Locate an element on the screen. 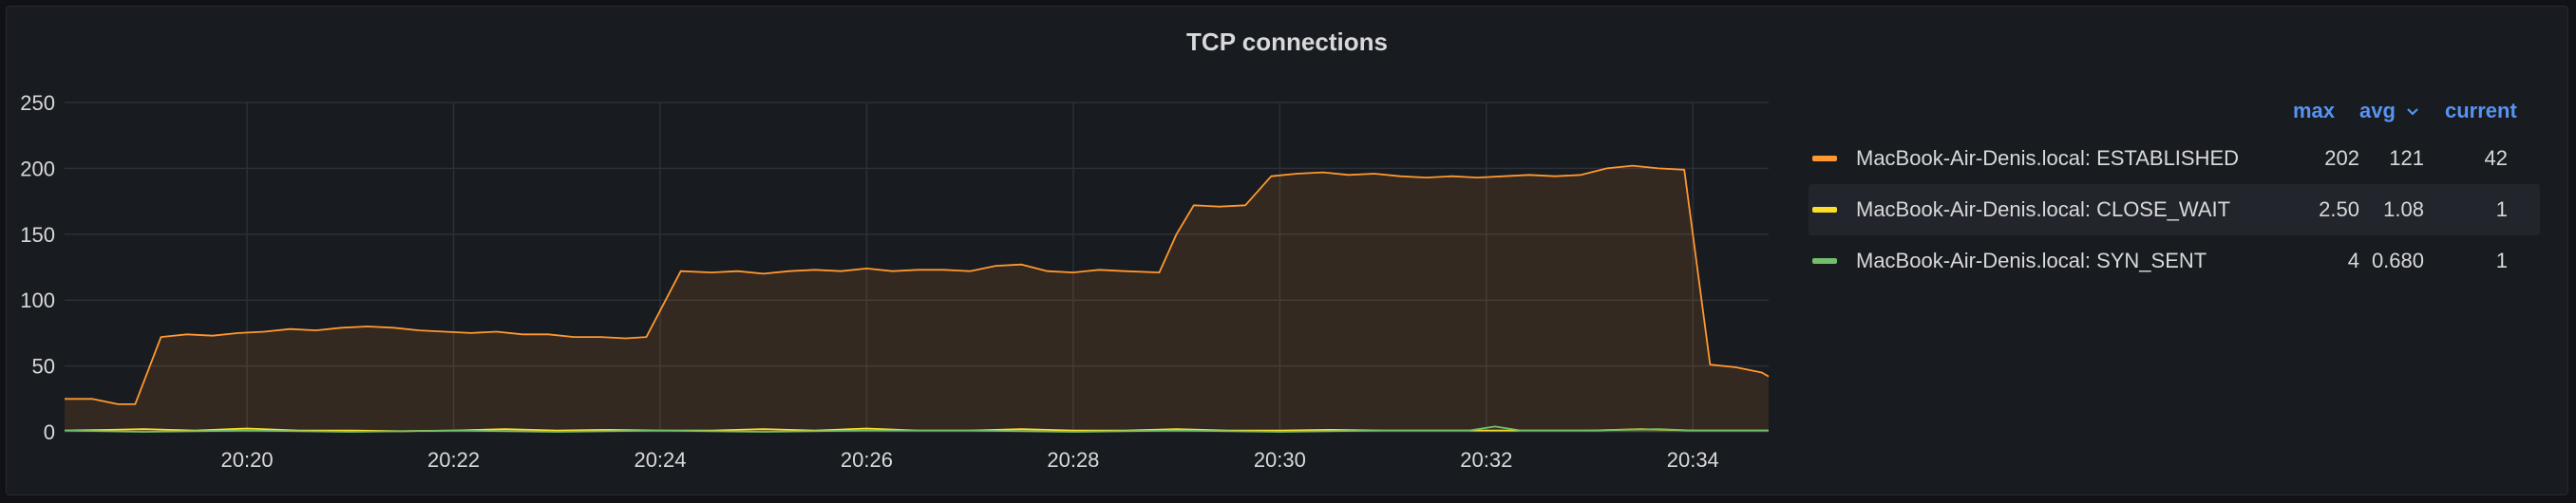  legend-series-name: MacBook-Air-Denis.local: ESTABLISHED is located at coordinates (2047, 158).